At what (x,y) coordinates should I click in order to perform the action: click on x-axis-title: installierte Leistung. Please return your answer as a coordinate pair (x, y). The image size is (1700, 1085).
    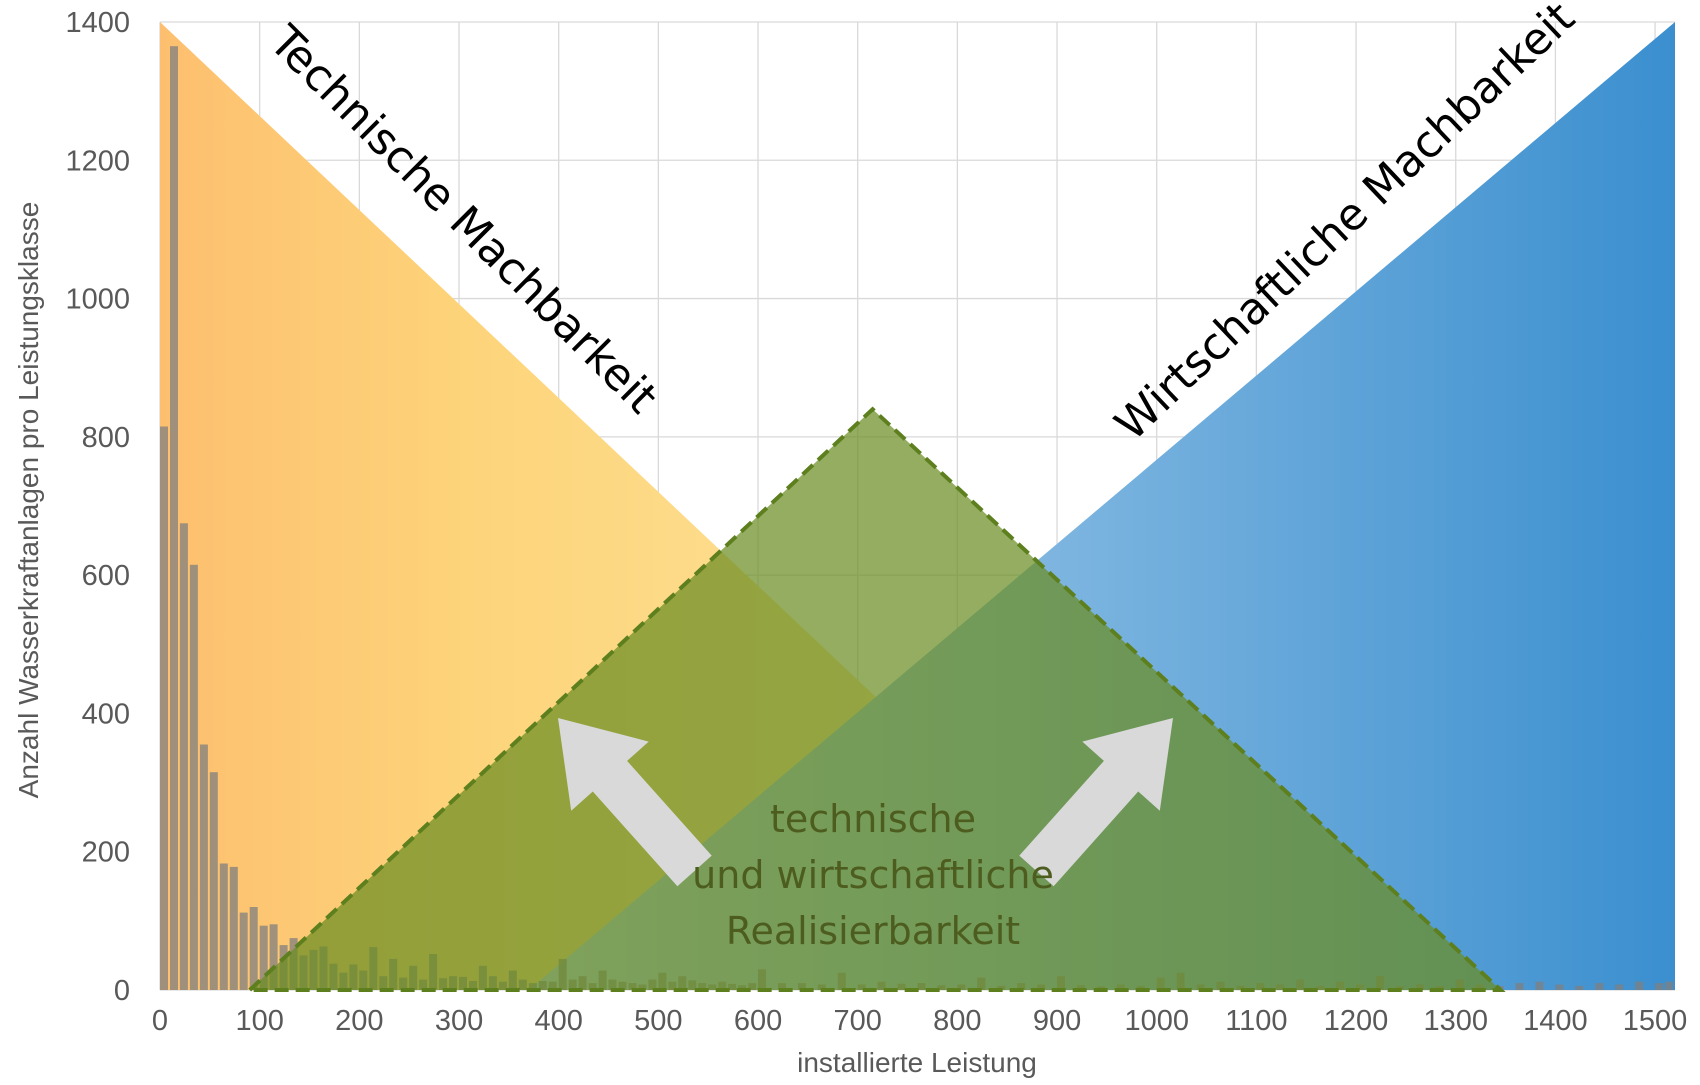
    Looking at the image, I should click on (917, 1062).